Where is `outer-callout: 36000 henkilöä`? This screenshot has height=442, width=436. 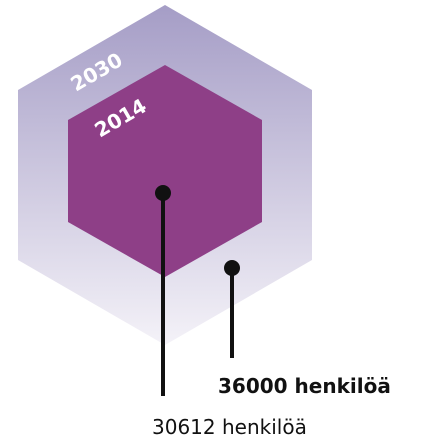
outer-callout: 36000 henkilöä is located at coordinates (304, 386).